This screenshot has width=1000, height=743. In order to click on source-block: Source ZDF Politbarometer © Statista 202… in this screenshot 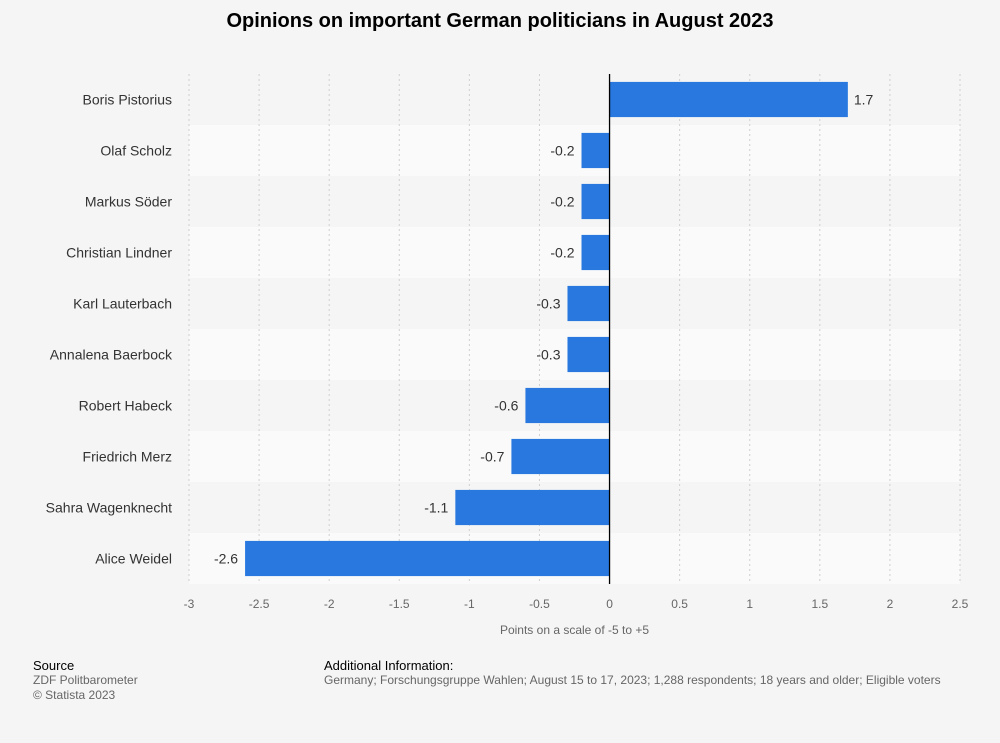, I will do `click(85, 680)`.